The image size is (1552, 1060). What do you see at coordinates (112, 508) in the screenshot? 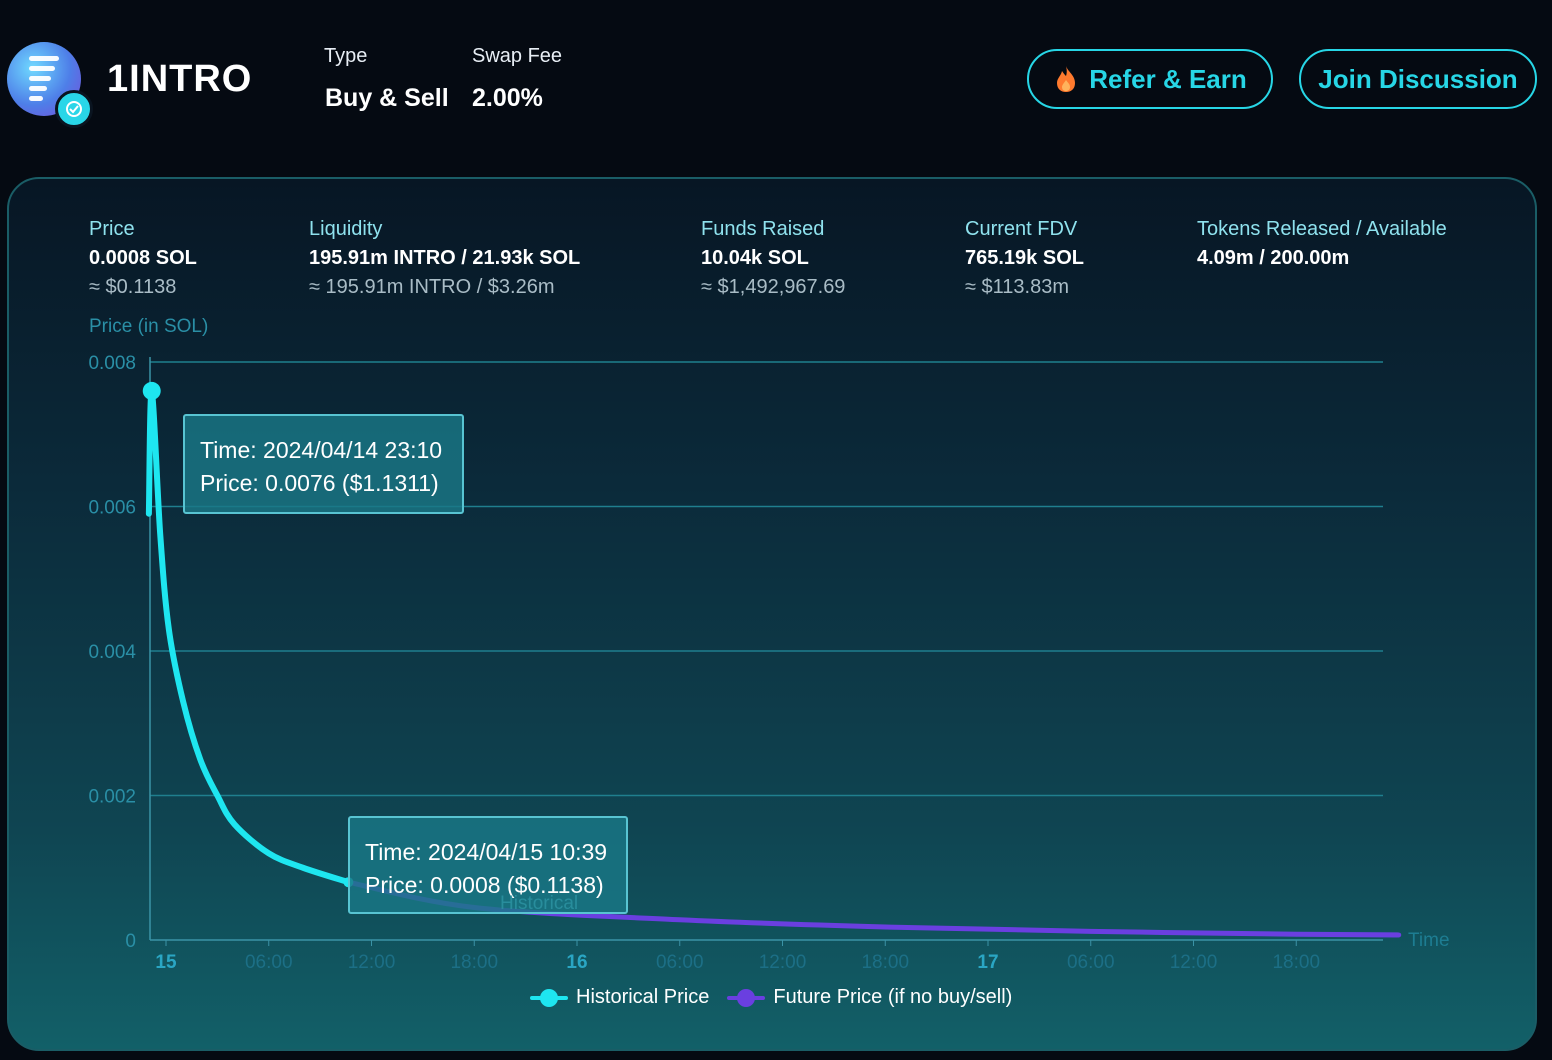
I see `y-tick-label: 0.006` at bounding box center [112, 508].